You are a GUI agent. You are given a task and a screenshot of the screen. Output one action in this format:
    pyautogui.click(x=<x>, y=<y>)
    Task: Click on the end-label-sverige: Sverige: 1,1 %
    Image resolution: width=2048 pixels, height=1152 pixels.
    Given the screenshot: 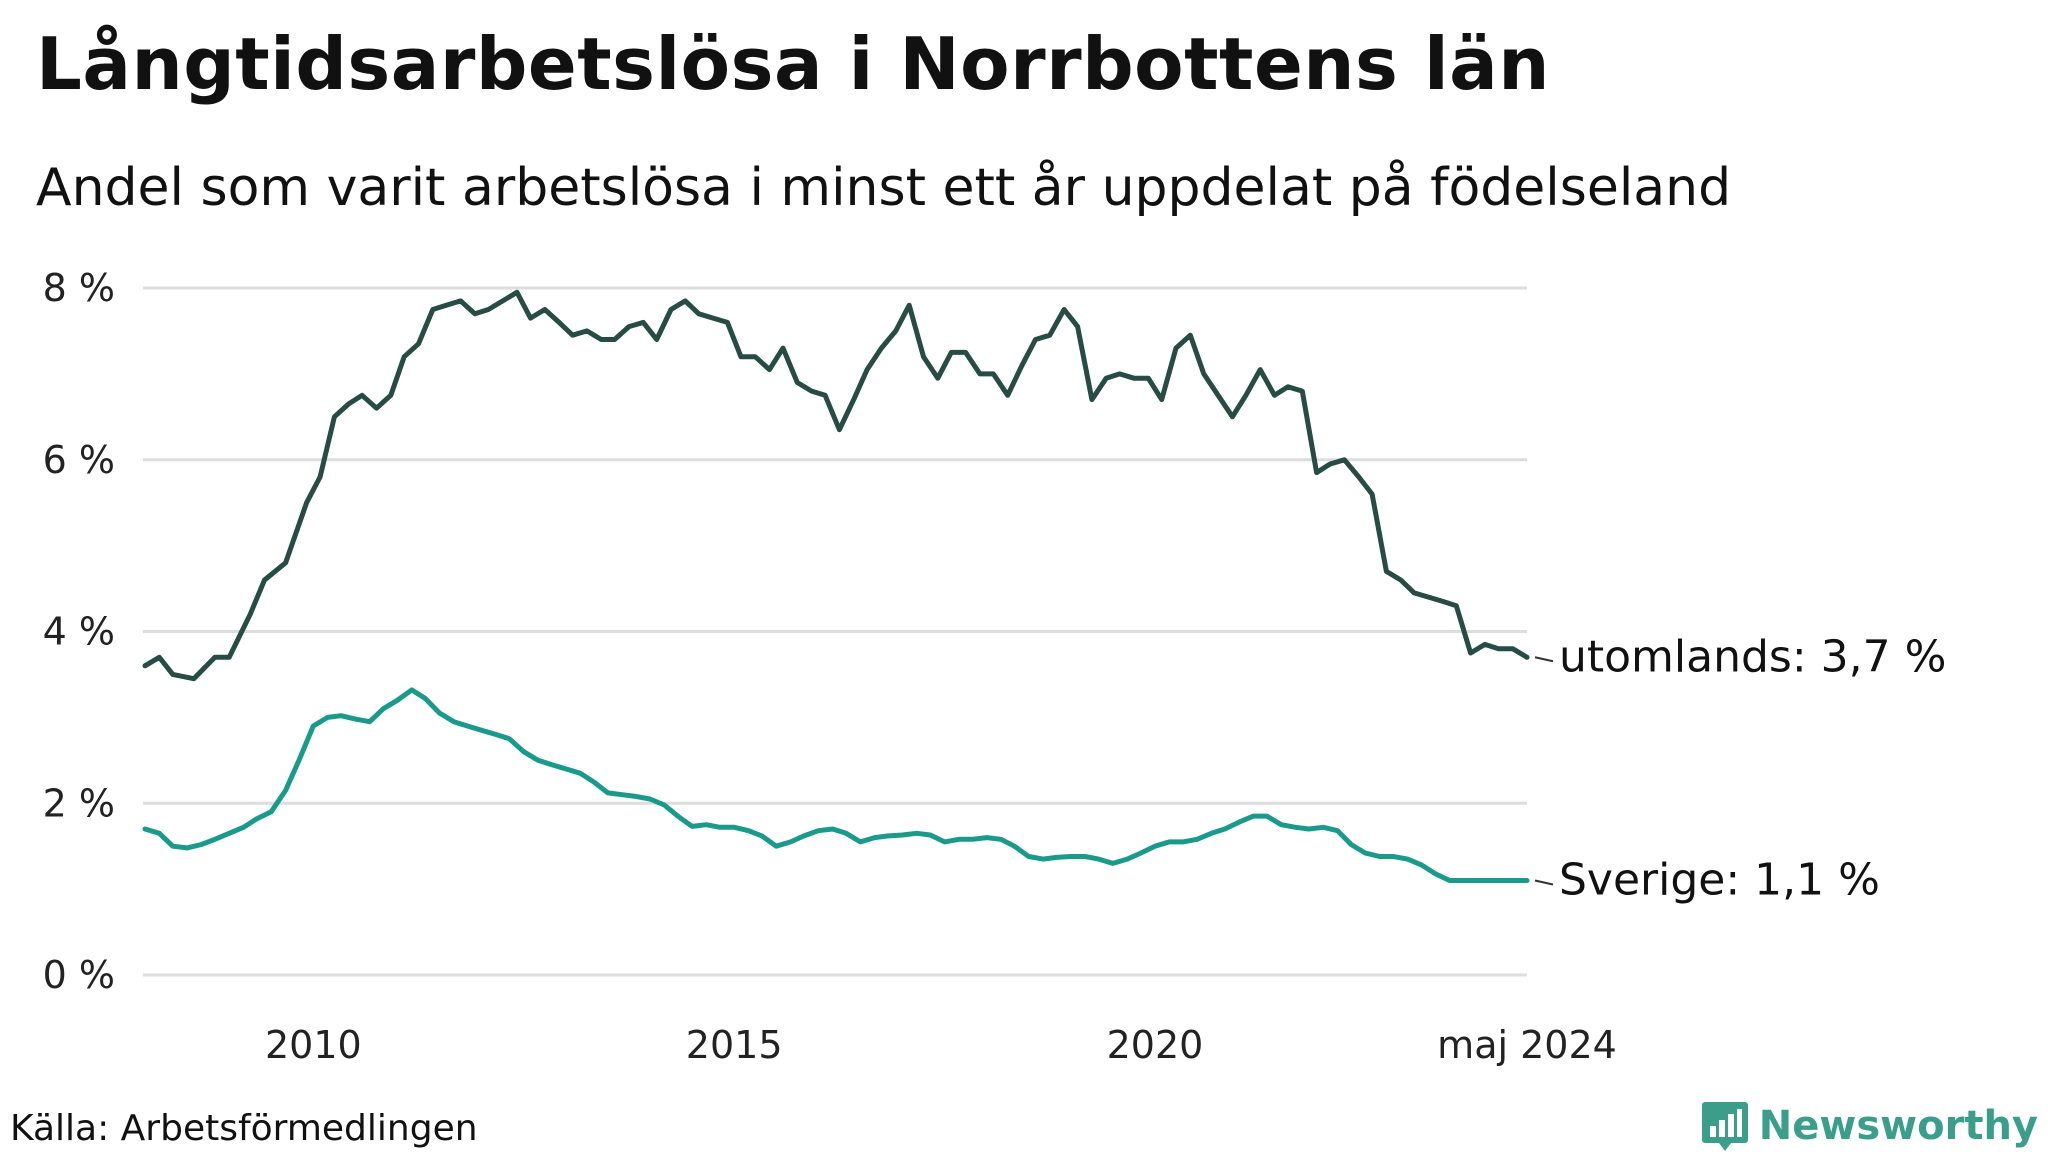 What is the action you would take?
    pyautogui.click(x=1719, y=880)
    